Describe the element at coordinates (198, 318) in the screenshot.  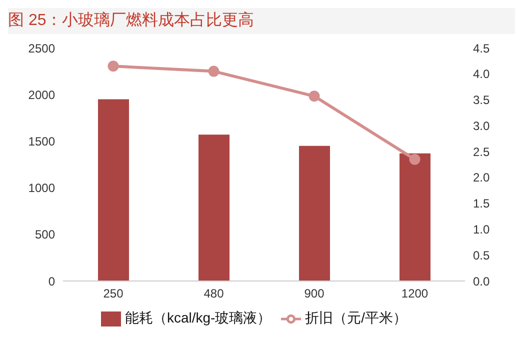
I see `legend-label: 能耗（kcal/kg-玻璃液）` at that location.